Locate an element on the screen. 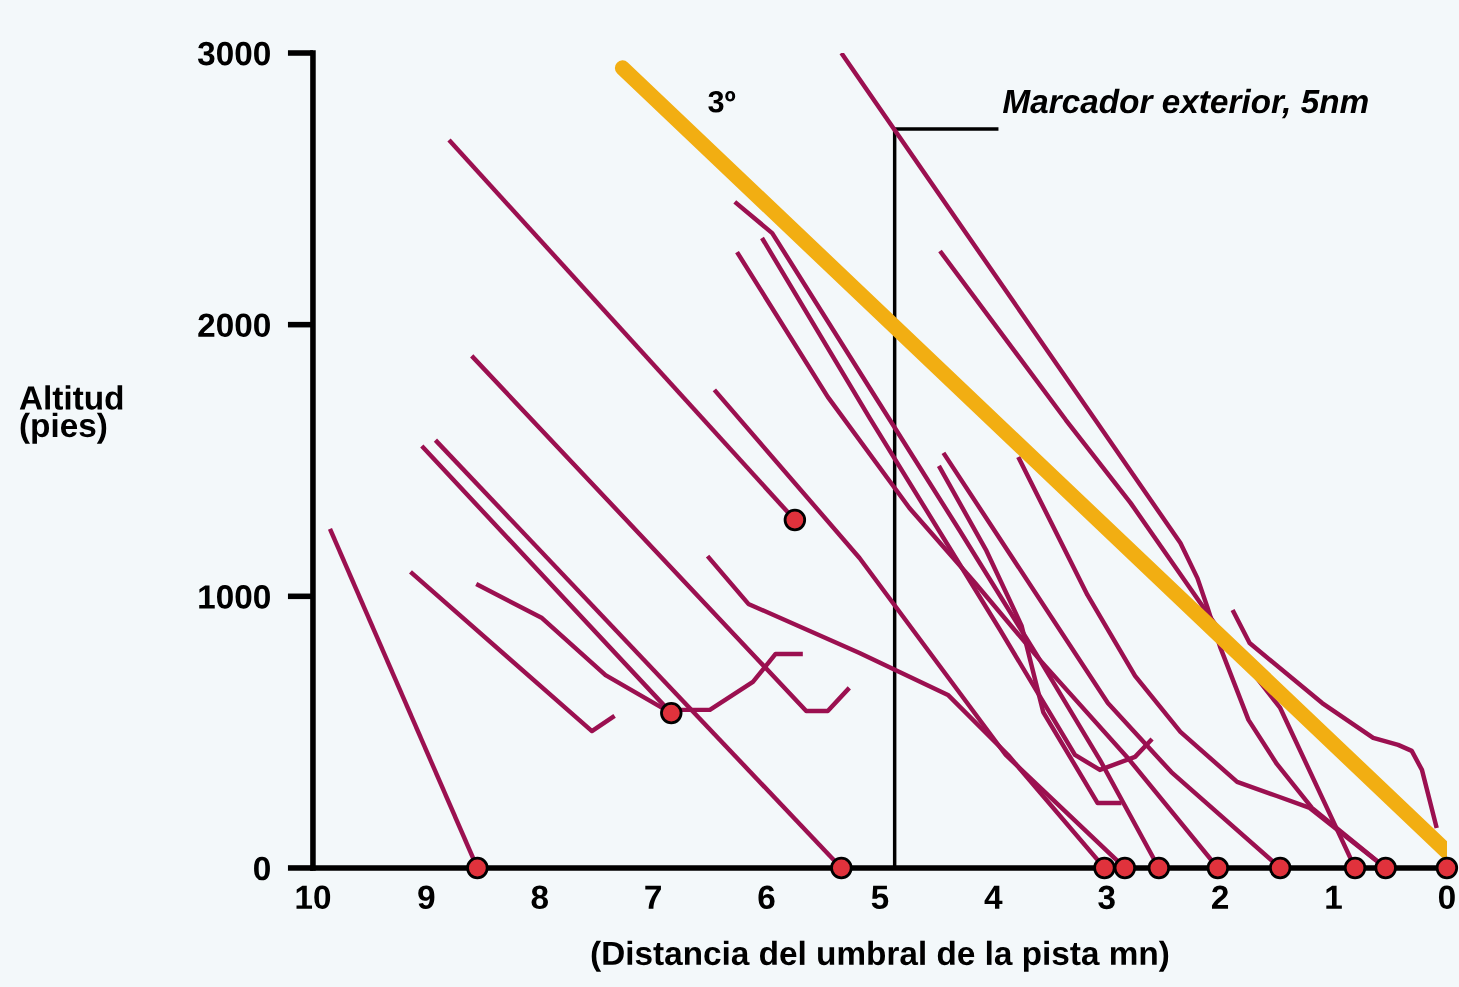 This screenshot has height=987, width=1459. x-tick-label: 5 is located at coordinates (880, 897).